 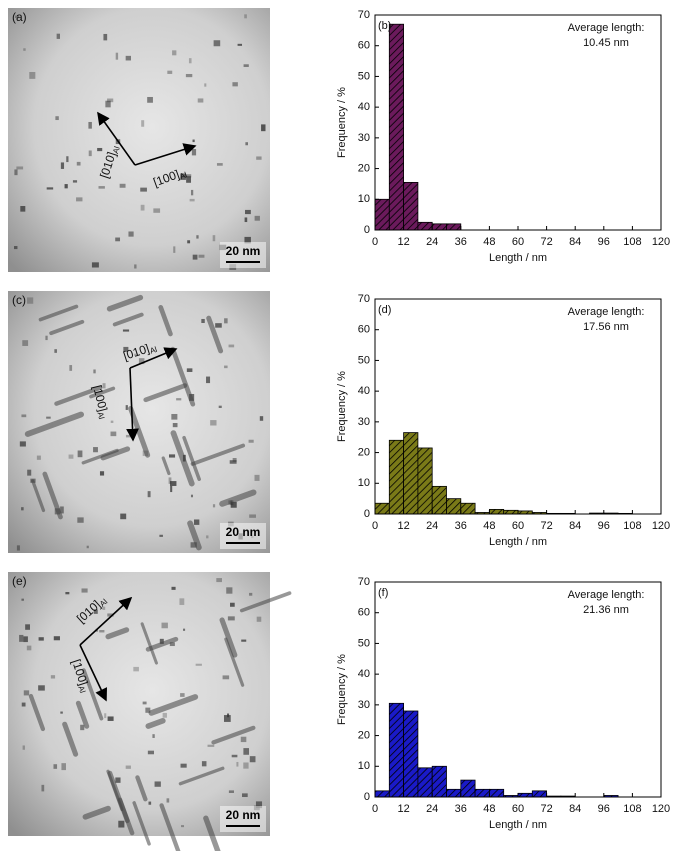 I want to click on micrograph-image, so click(x=139, y=140).